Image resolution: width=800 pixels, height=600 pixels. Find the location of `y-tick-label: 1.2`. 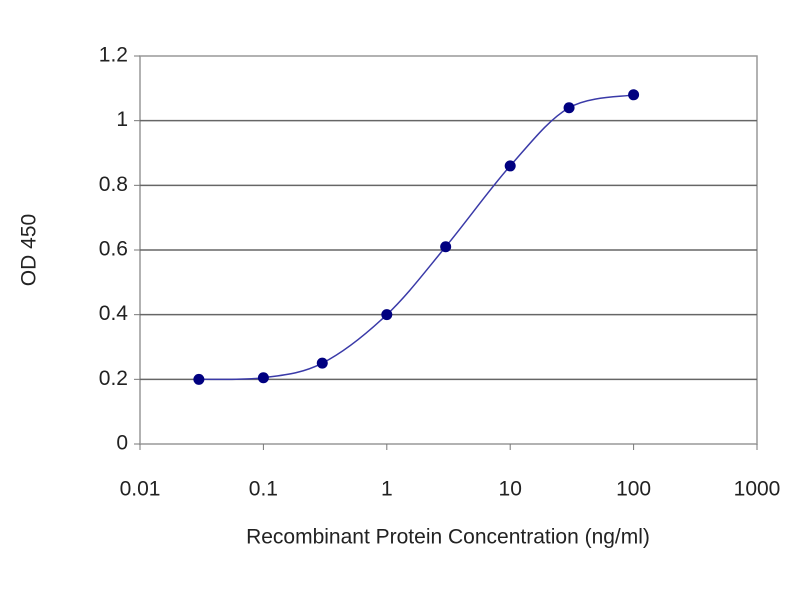

y-tick-label: 1.2 is located at coordinates (113, 55).